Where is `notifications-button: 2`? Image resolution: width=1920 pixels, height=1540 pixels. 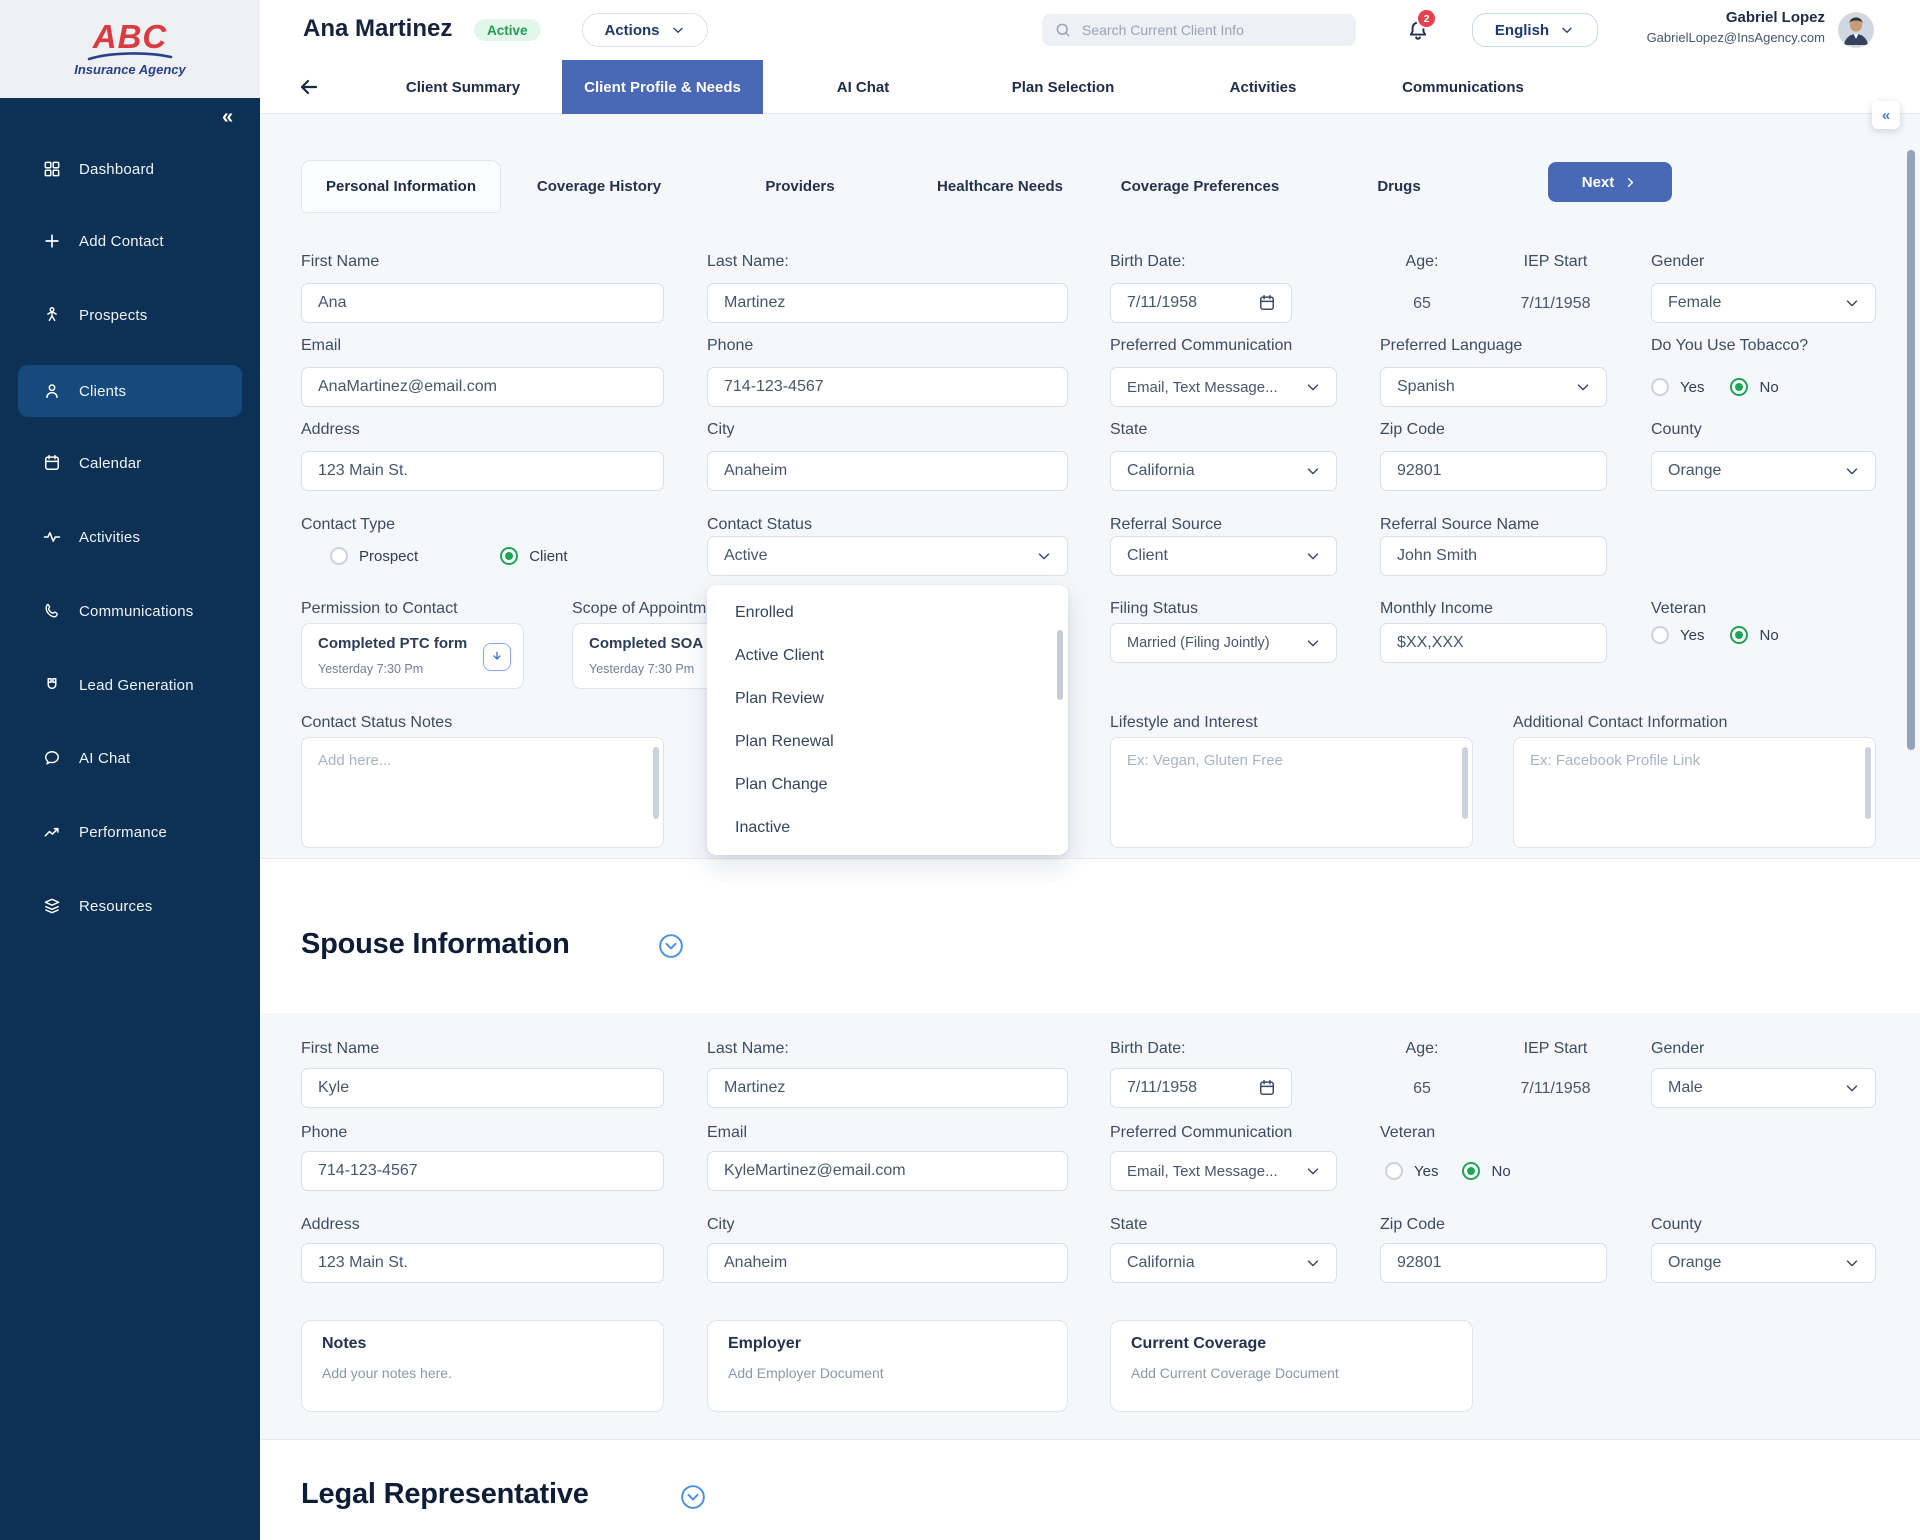
notifications-button: 2 is located at coordinates (1418, 28).